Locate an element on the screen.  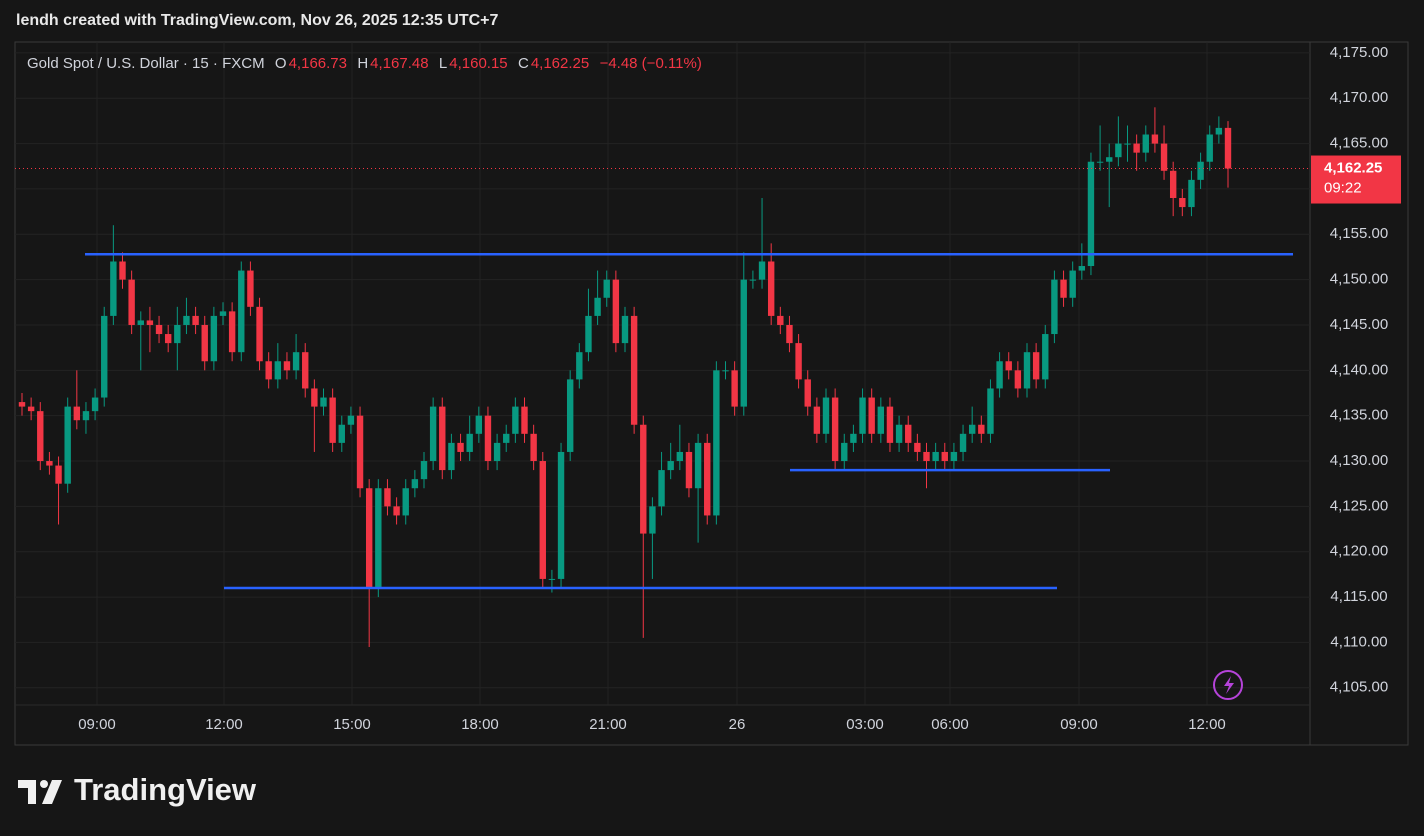
alert-icon is located at coordinates (1228, 685).